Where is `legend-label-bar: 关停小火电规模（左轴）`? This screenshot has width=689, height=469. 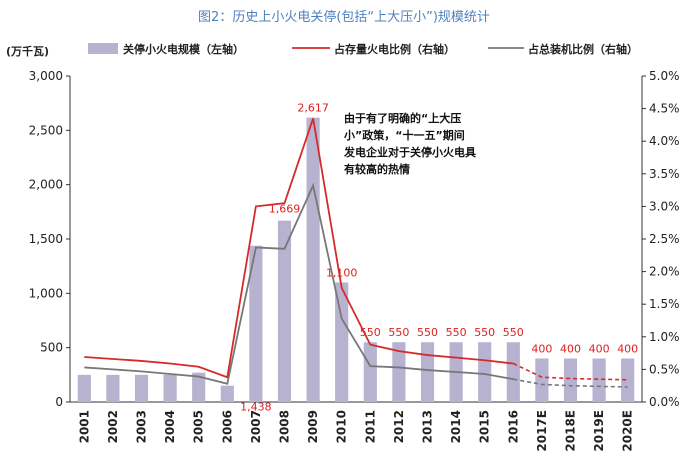
legend-label-bar: 关停小火电规模（左轴） is located at coordinates (183, 49).